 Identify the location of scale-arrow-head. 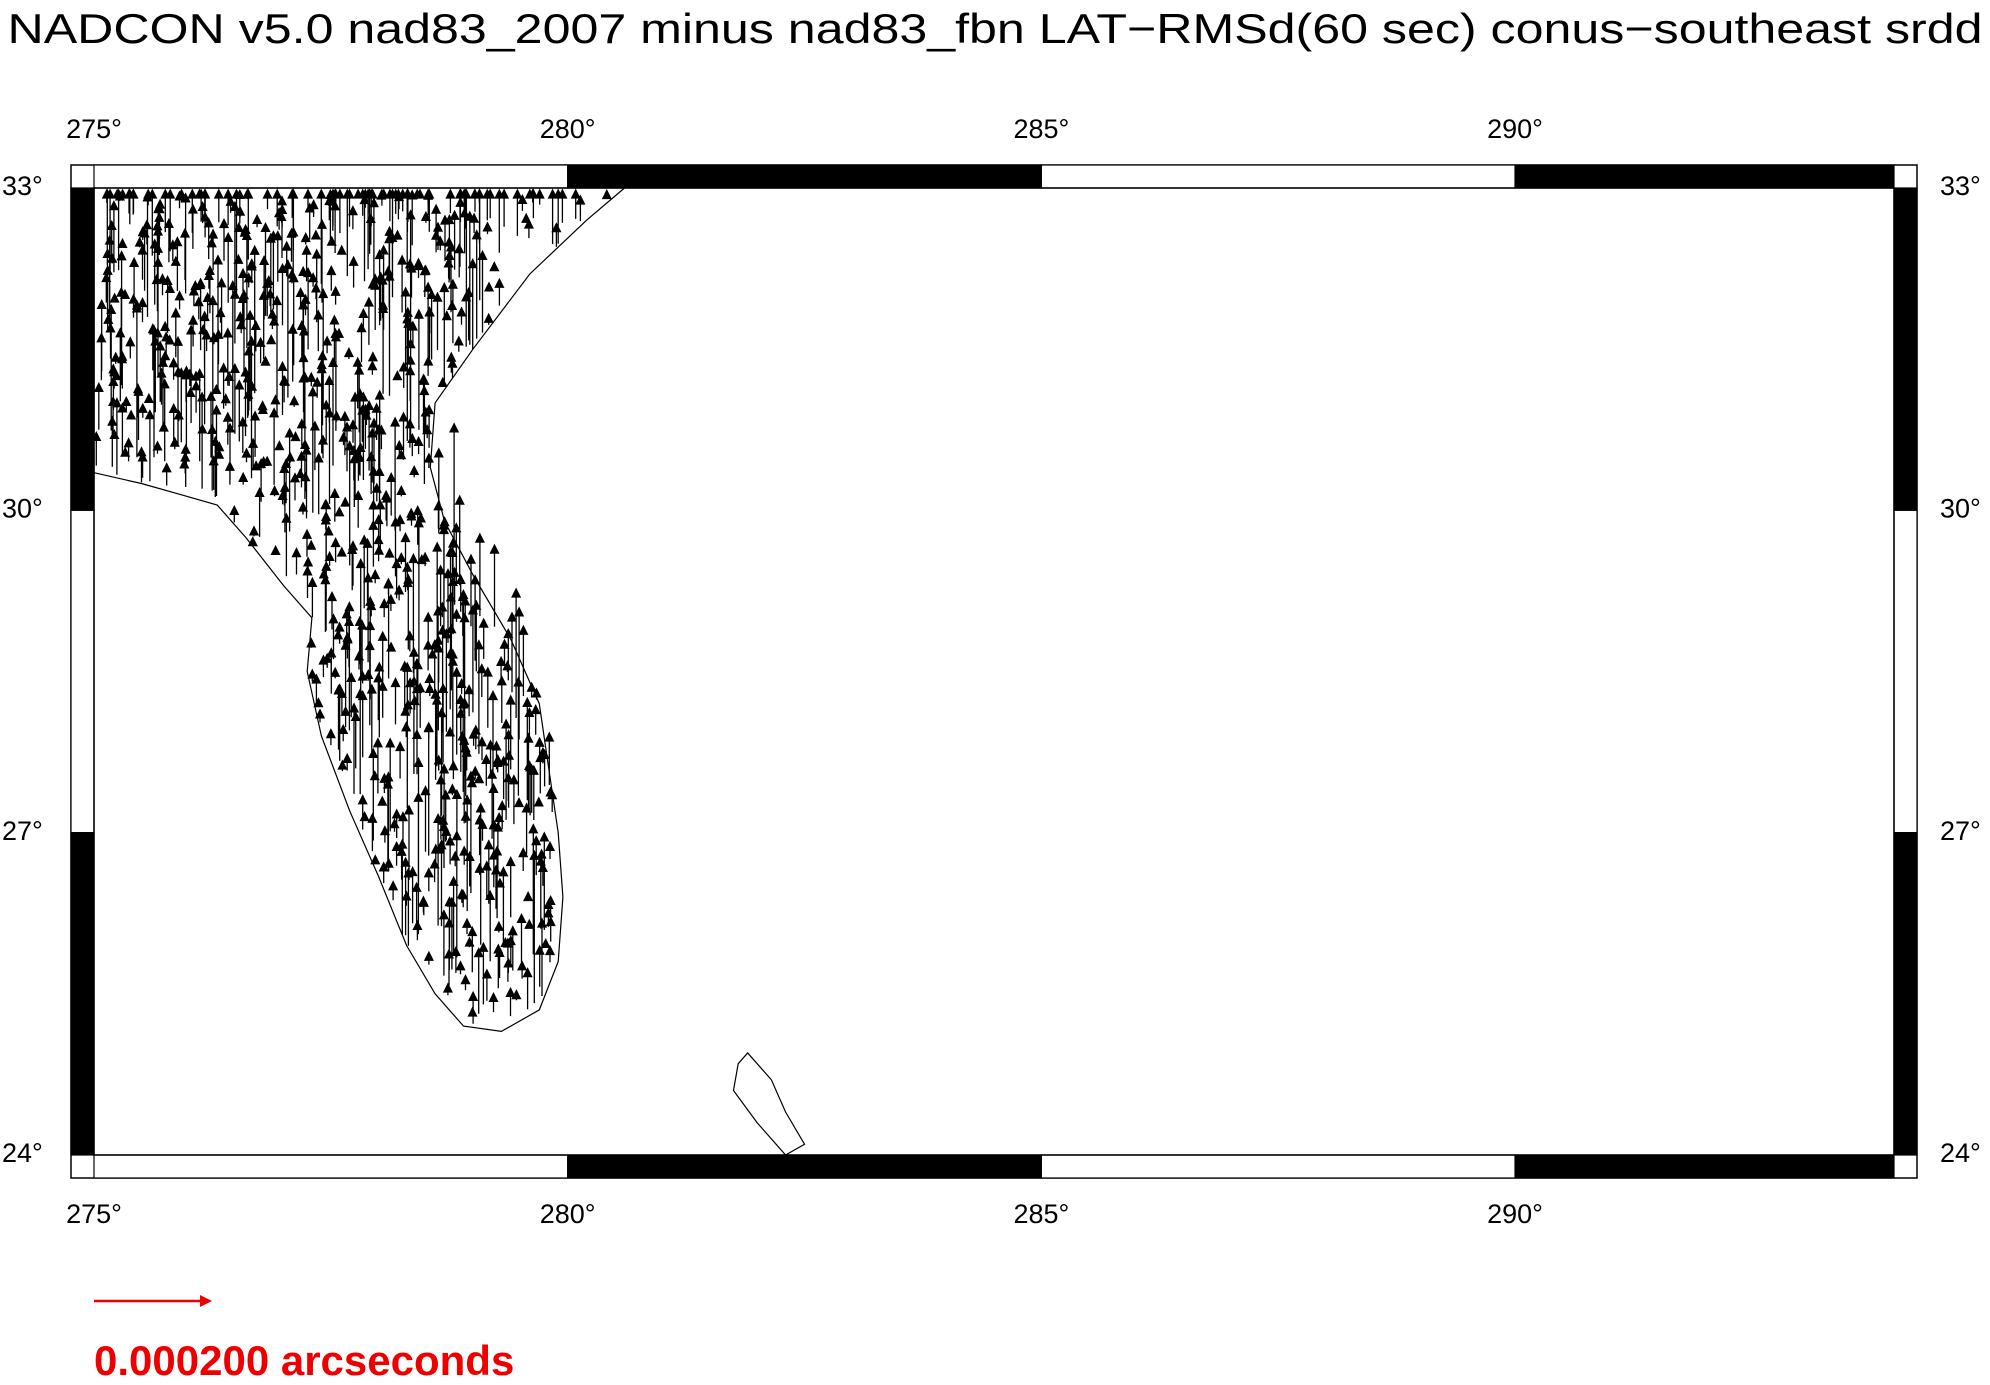
(206, 1301).